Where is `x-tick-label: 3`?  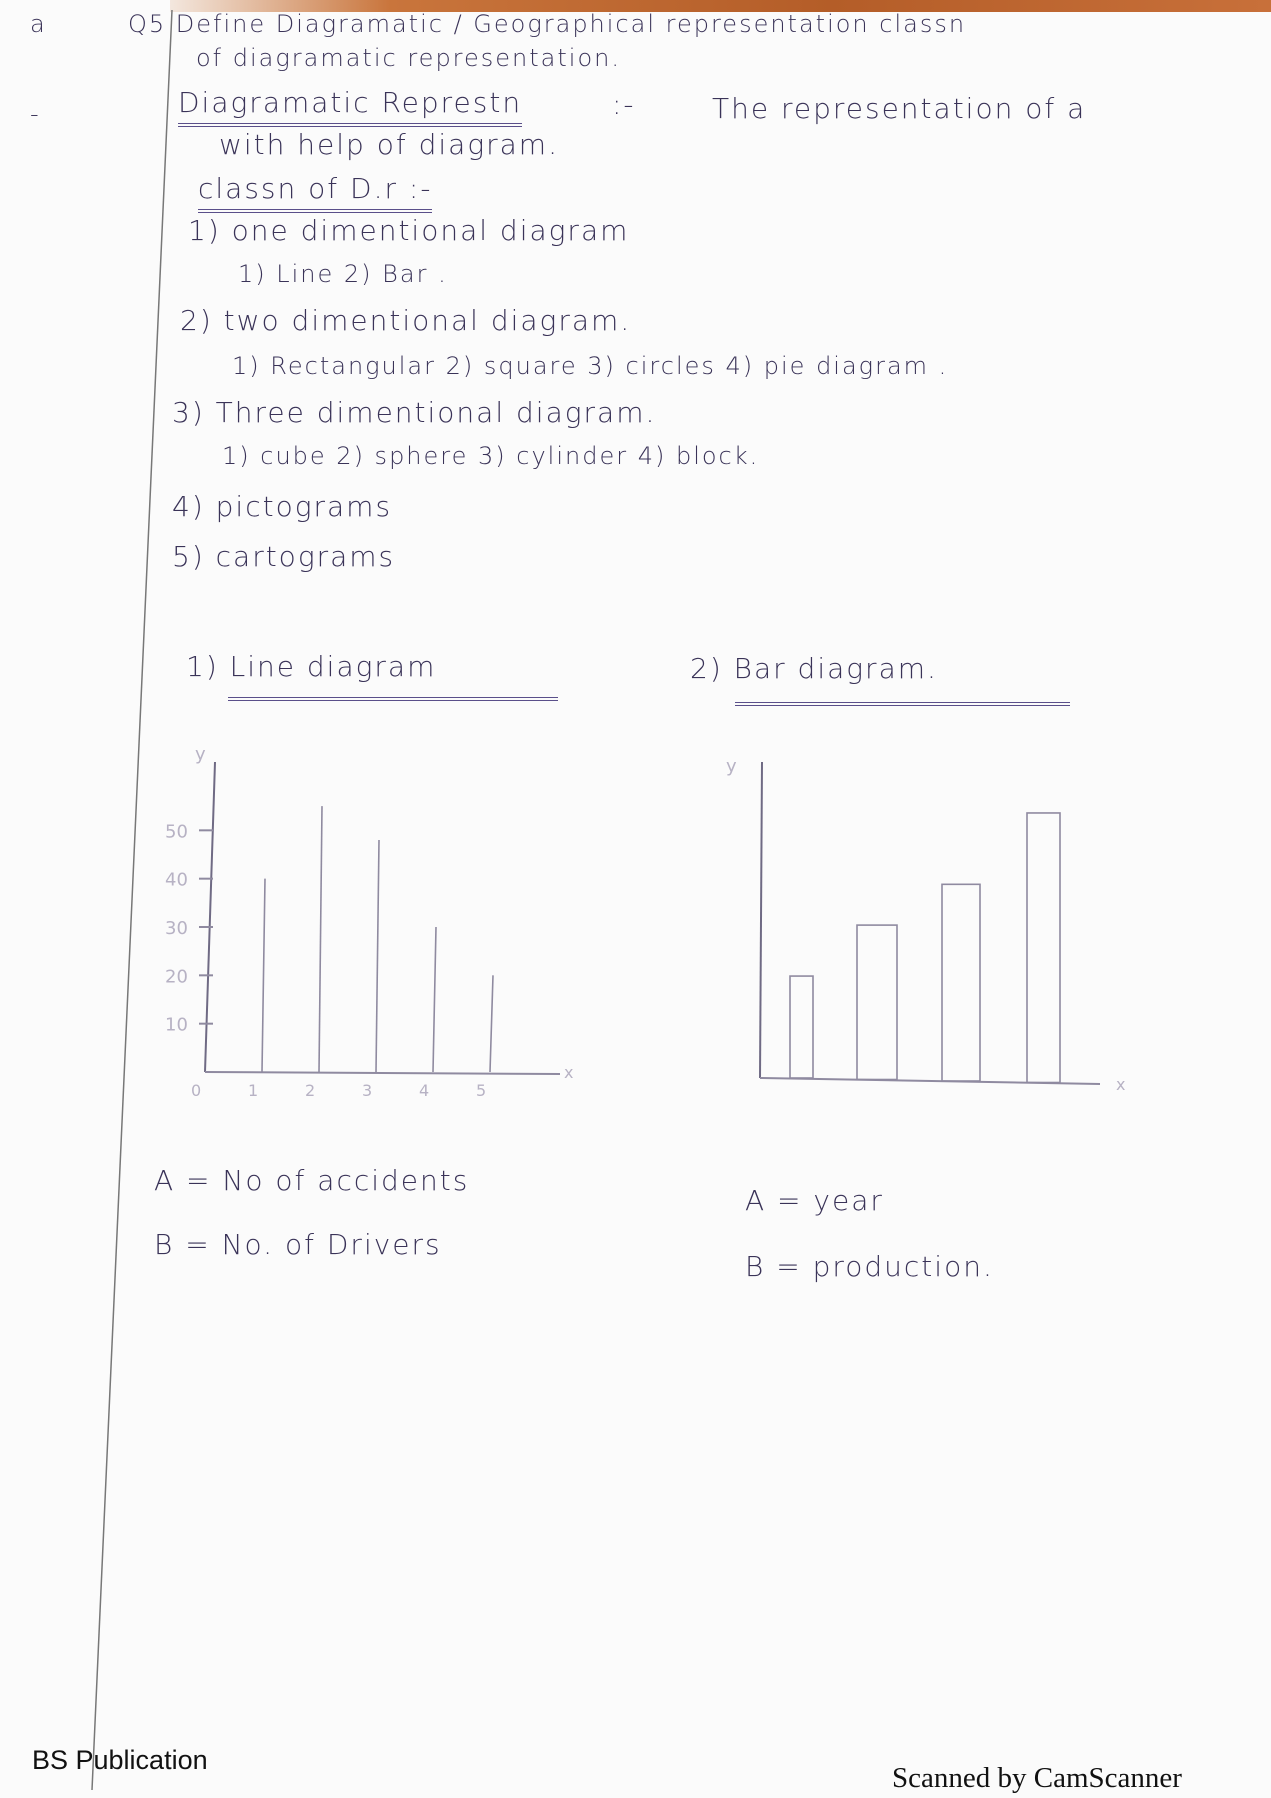 x-tick-label: 3 is located at coordinates (367, 1090).